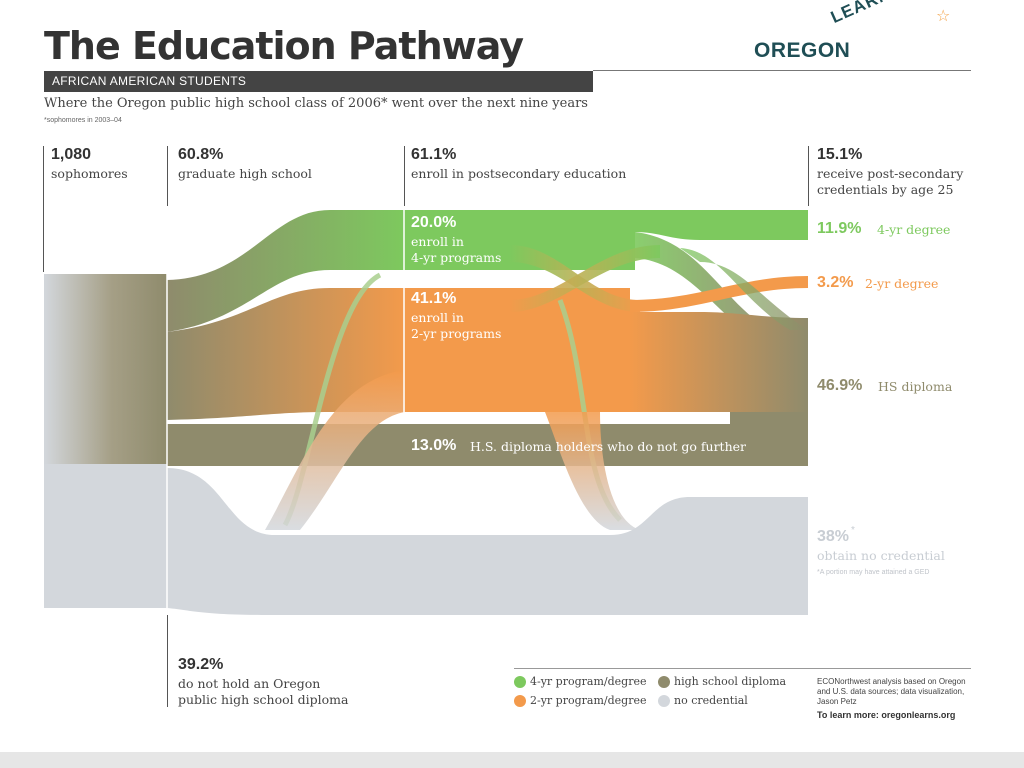 The height and width of the screenshot is (768, 1024). What do you see at coordinates (588, 681) in the screenshot?
I see `legend-label-four-year: 4-yr program/degree` at bounding box center [588, 681].